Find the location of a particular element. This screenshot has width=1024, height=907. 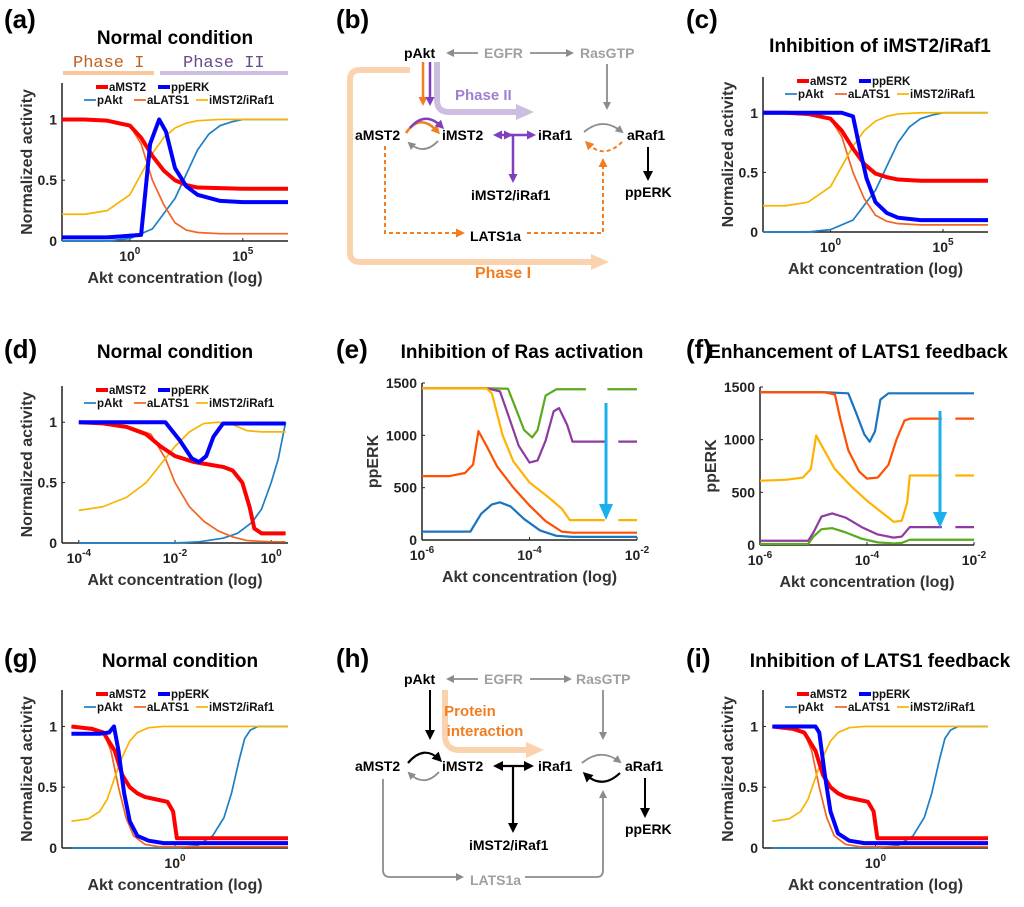

node-complex: iMST2/iRaf1 is located at coordinates (511, 195).